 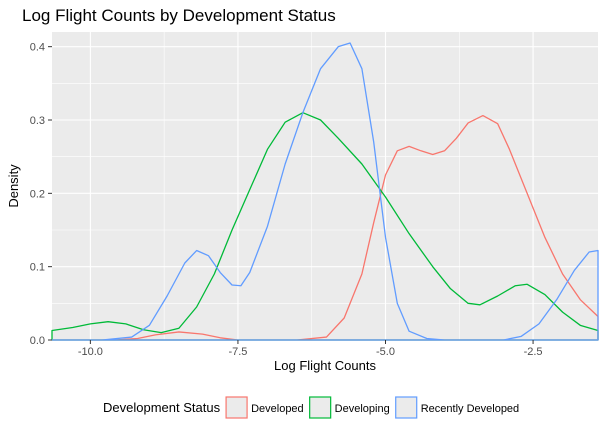 I want to click on legend-key-developing, so click(x=320, y=407).